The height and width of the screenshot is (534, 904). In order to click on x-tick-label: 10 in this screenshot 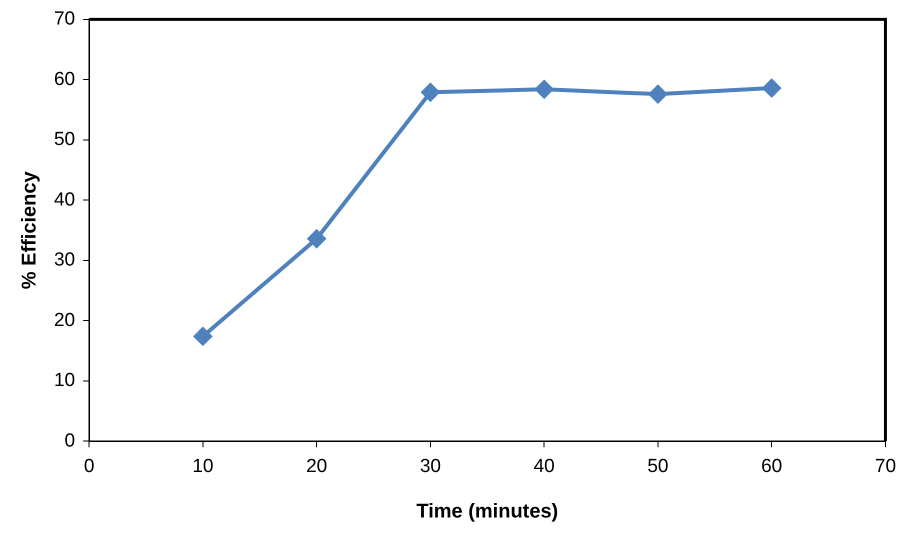, I will do `click(203, 466)`.